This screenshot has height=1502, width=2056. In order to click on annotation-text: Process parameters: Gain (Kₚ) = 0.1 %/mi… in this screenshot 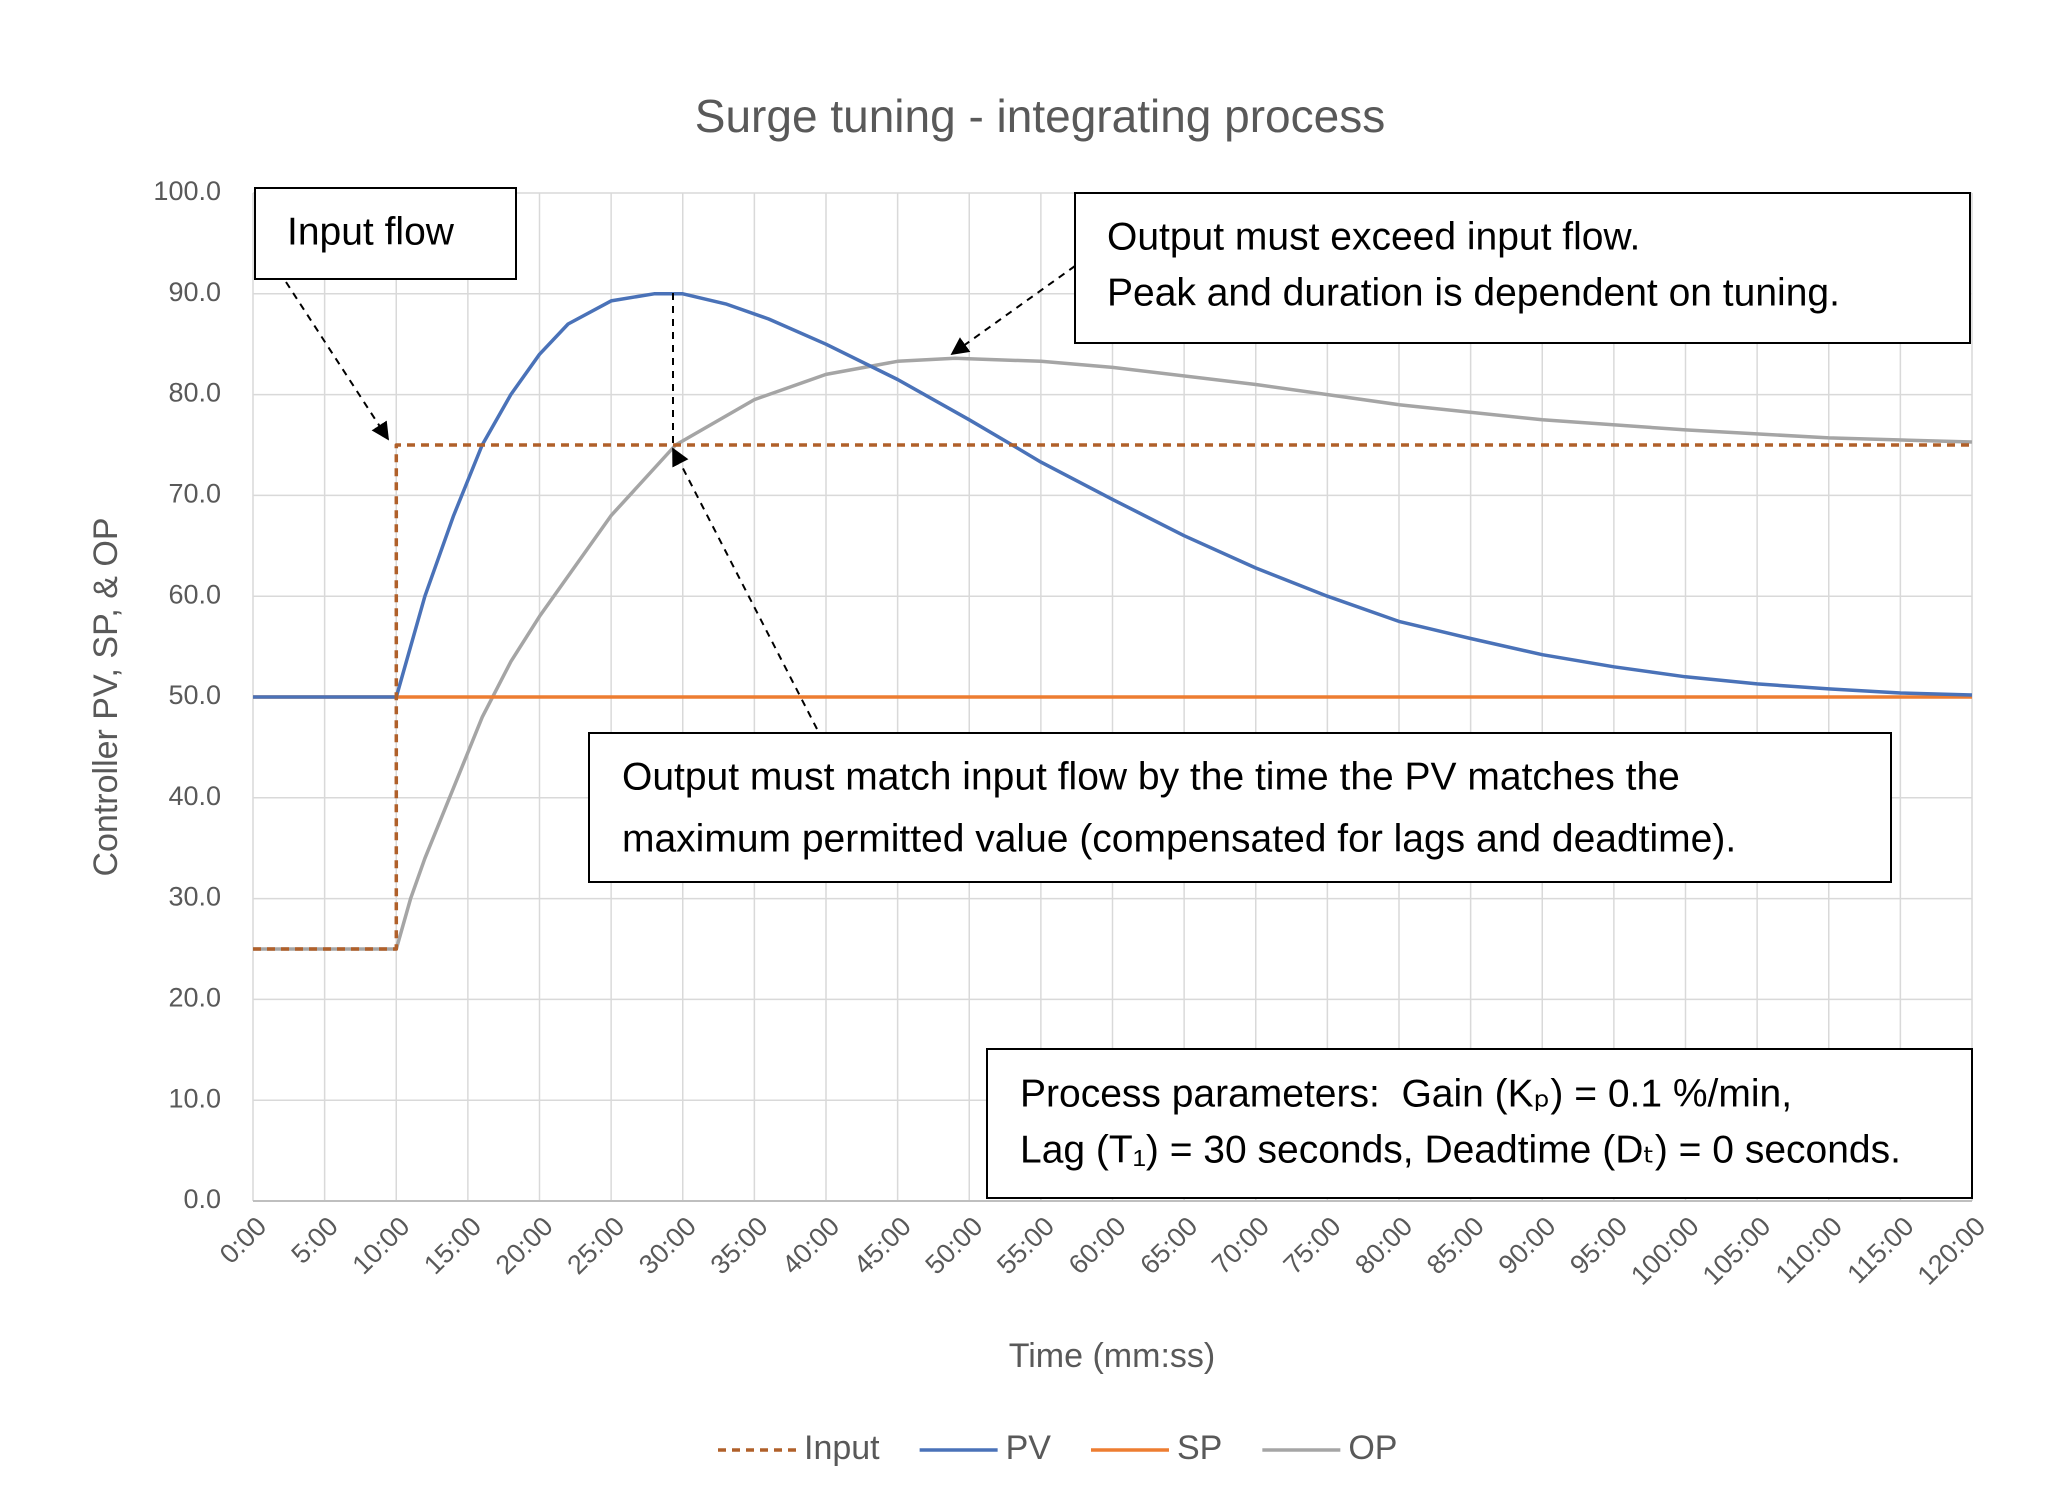, I will do `click(1406, 1093)`.